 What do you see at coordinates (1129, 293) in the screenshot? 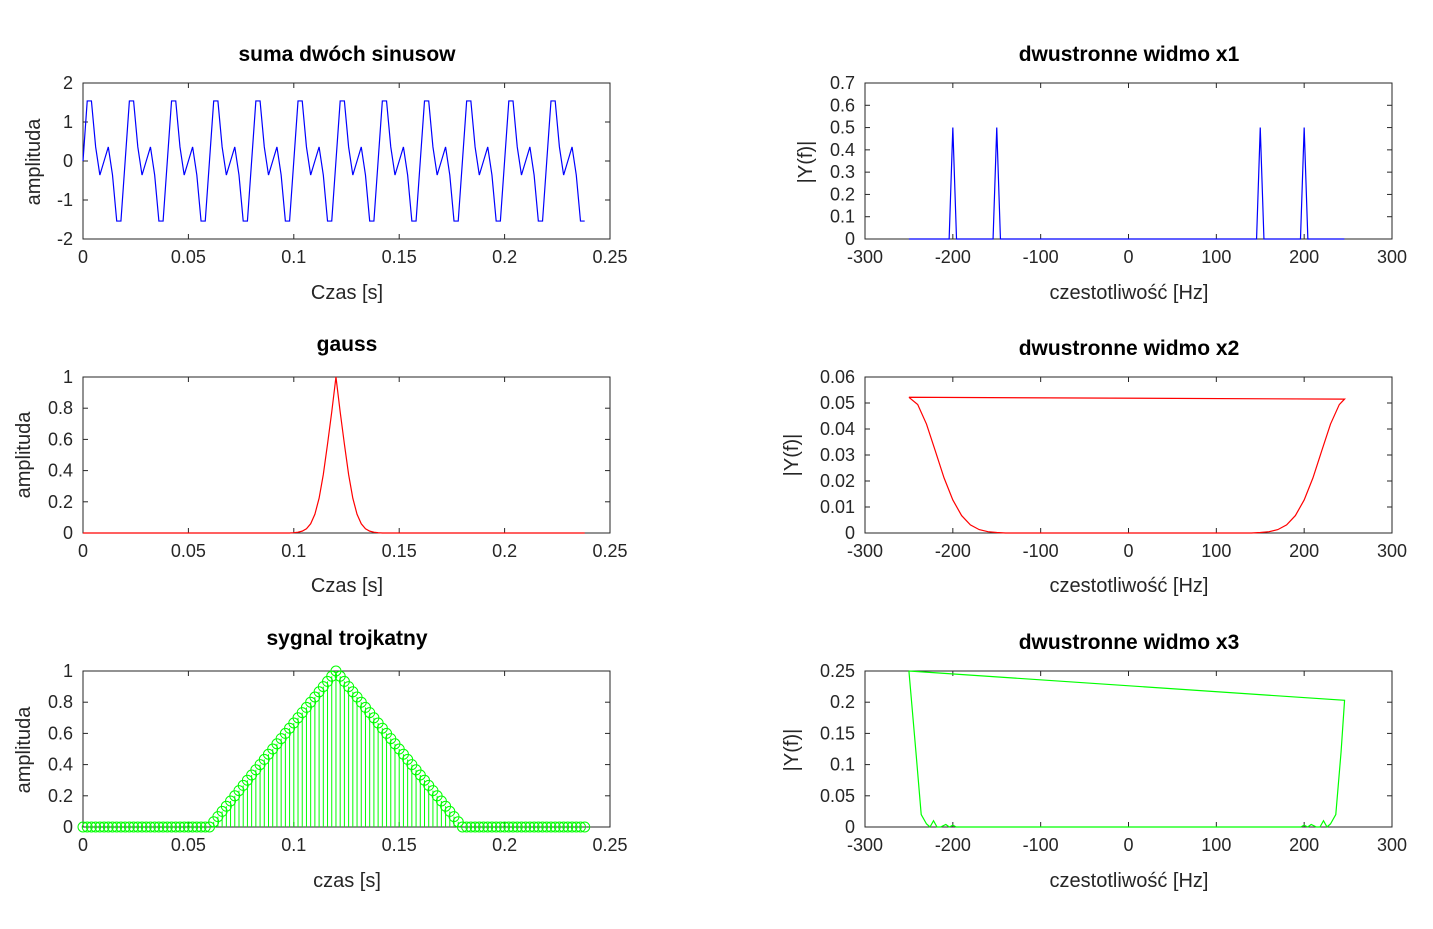
I see `x-axis-label: czestotliwość [Hz]` at bounding box center [1129, 293].